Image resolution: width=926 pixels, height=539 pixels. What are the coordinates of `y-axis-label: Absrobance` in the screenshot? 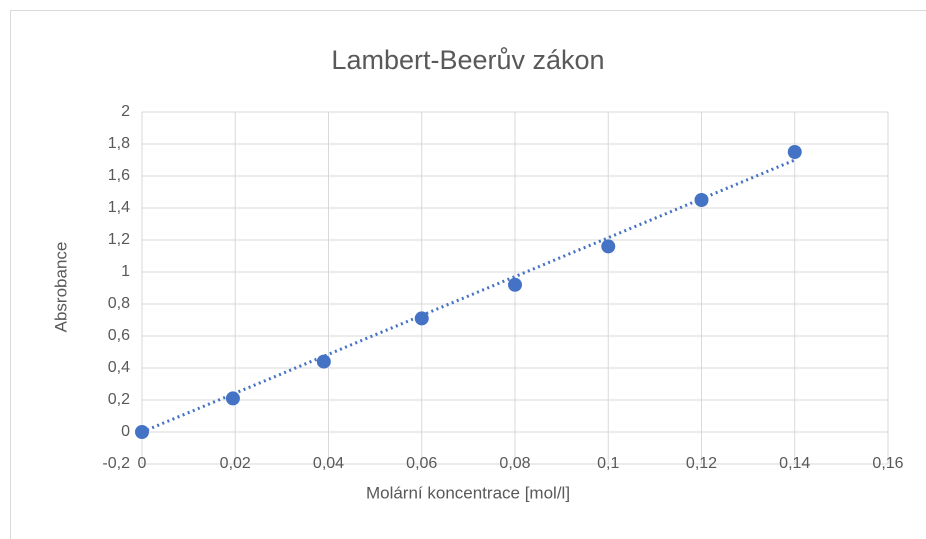 It's located at (60, 287).